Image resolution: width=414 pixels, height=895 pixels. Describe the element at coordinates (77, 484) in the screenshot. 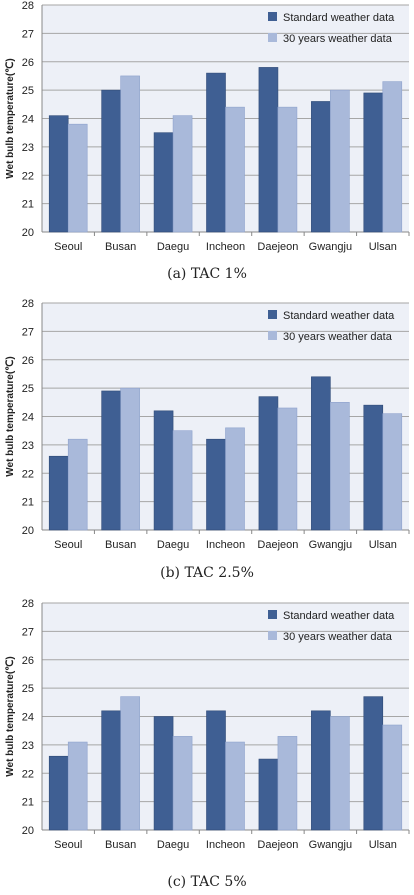

I see `bar-thirty-years-seoul` at that location.